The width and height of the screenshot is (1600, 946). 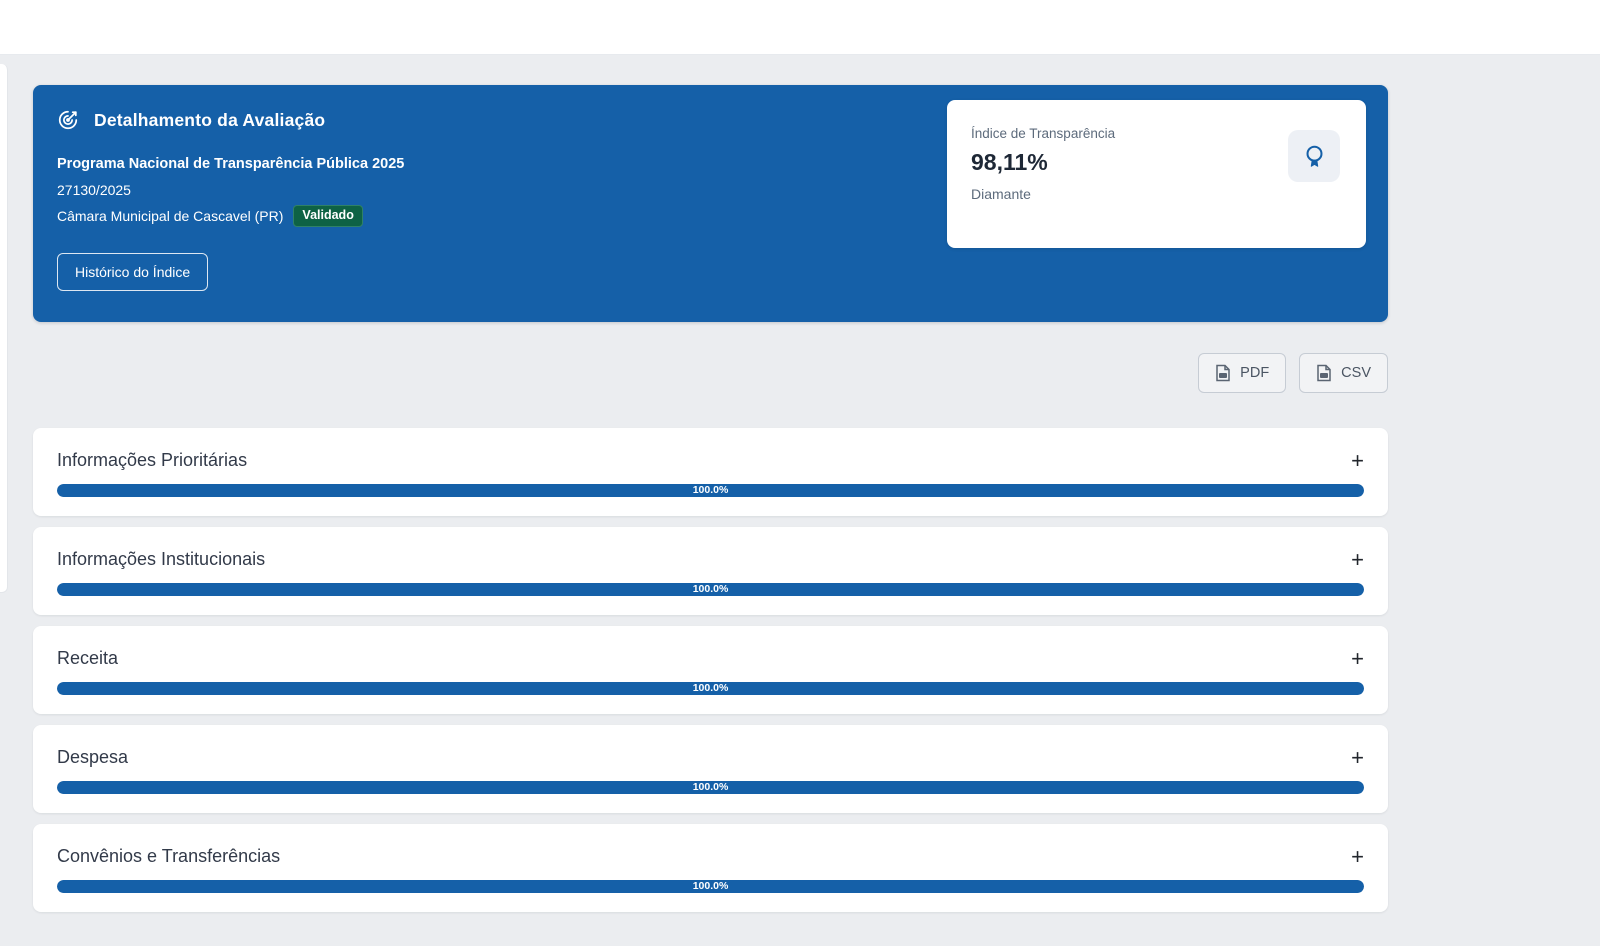 What do you see at coordinates (1255, 373) in the screenshot?
I see `export-pdf-label: PDF` at bounding box center [1255, 373].